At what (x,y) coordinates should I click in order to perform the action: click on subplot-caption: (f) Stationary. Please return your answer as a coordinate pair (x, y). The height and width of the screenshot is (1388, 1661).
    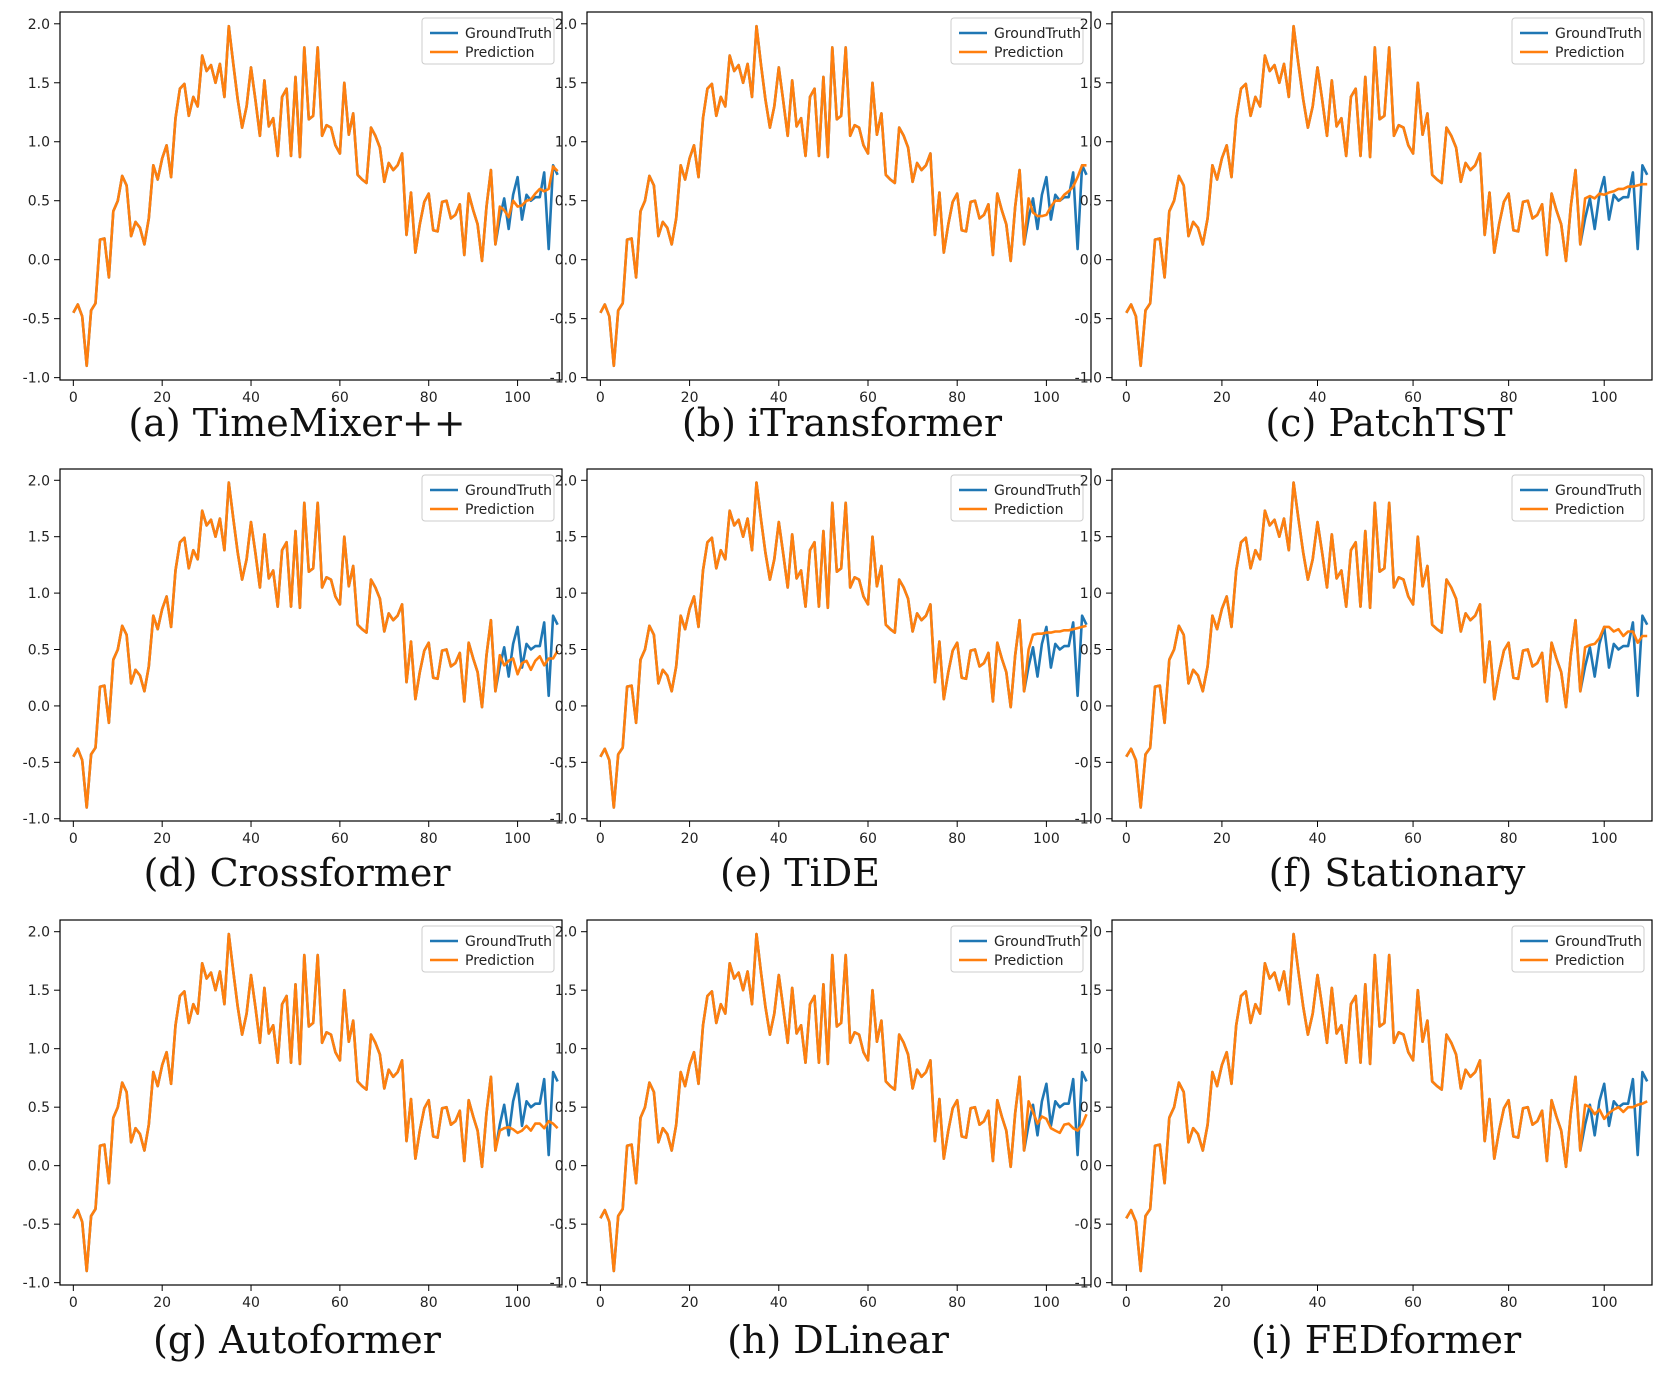
    Looking at the image, I should click on (1397, 873).